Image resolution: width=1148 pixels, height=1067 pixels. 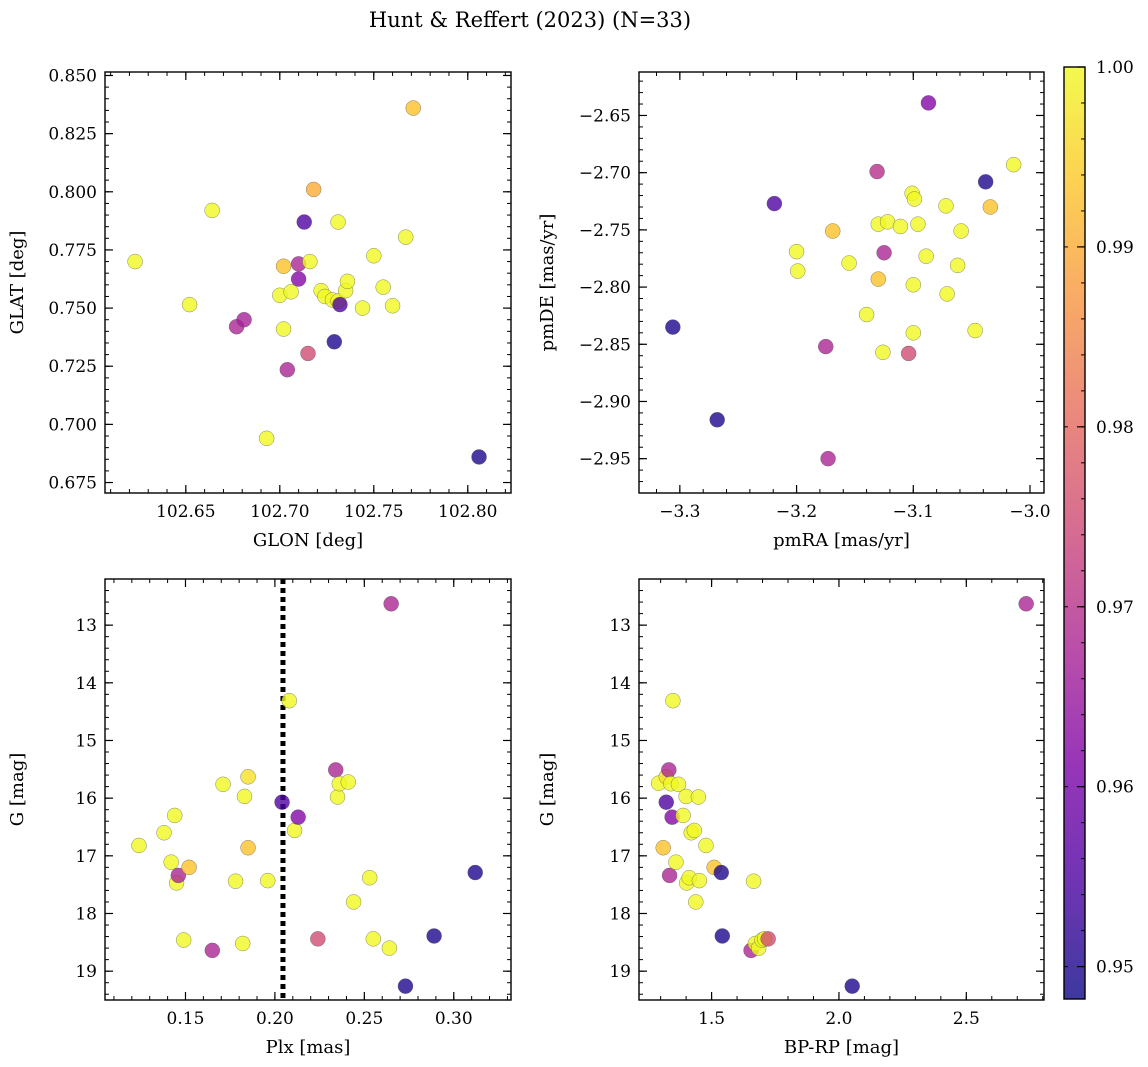 What do you see at coordinates (620, 741) in the screenshot?
I see `bprp-g-ytick-label: 15` at bounding box center [620, 741].